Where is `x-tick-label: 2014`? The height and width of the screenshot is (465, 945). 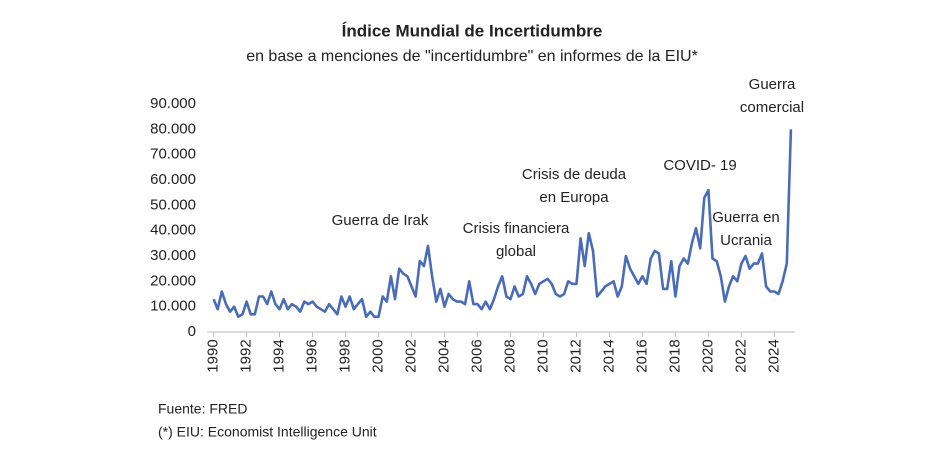
x-tick-label: 2014 is located at coordinates (608, 355).